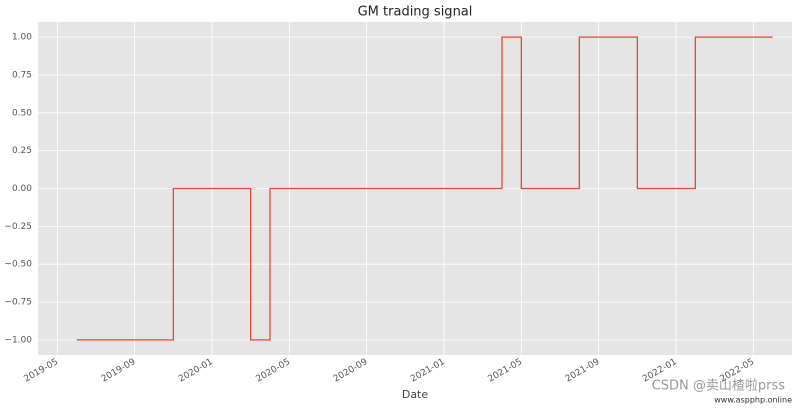  I want to click on y-tick-label: 0.50, so click(22, 113).